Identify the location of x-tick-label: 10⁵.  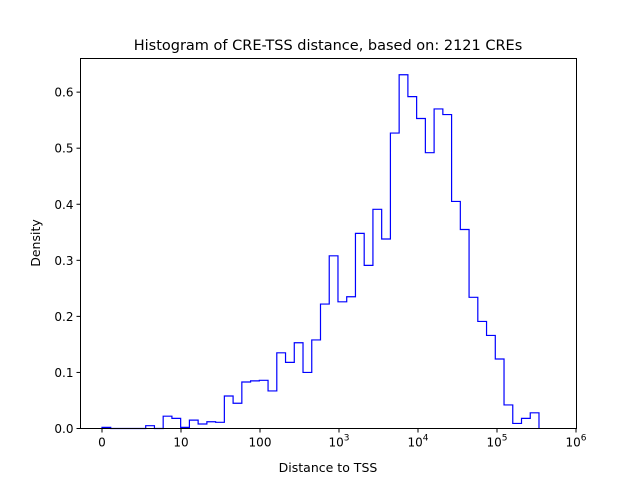
(496, 442).